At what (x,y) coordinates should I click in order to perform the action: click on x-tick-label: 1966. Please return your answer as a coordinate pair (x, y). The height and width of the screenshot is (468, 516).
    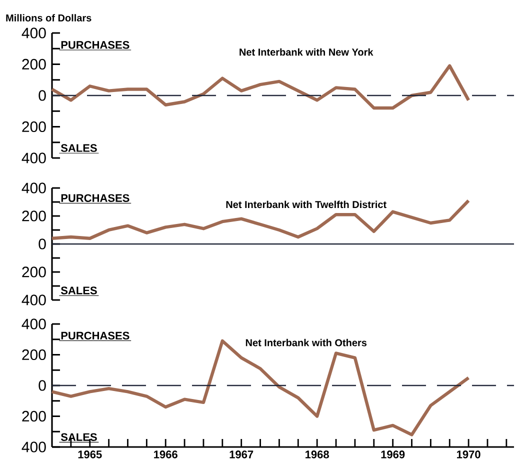
    Looking at the image, I should click on (166, 454).